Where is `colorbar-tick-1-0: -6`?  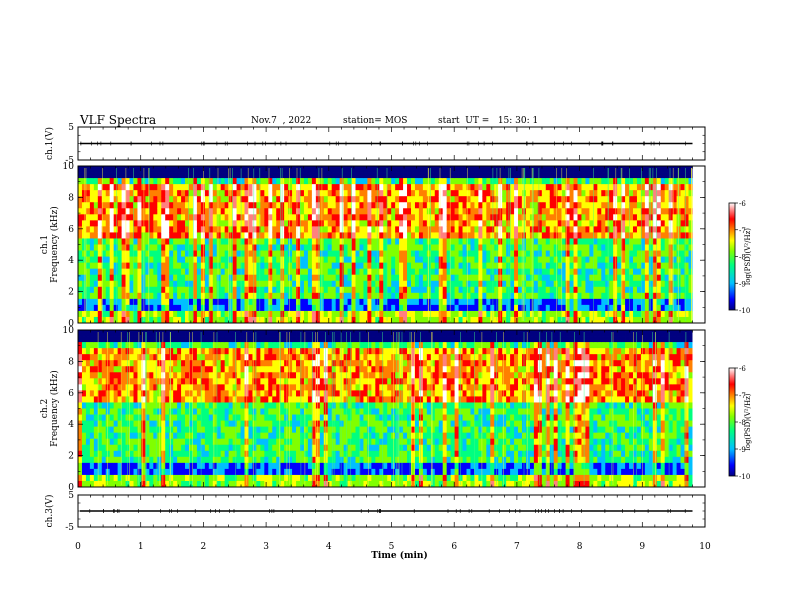
colorbar-tick-1-0: -6 is located at coordinates (742, 369).